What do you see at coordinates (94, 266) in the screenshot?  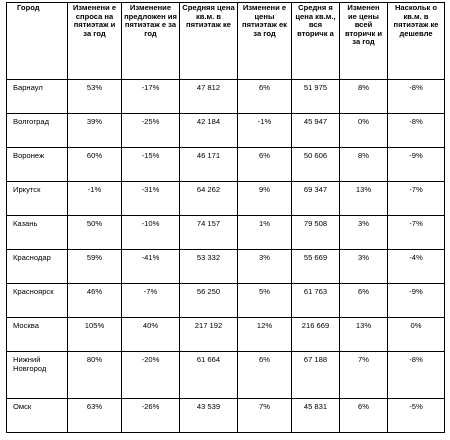 I see `demand-change-cell: 59%` at bounding box center [94, 266].